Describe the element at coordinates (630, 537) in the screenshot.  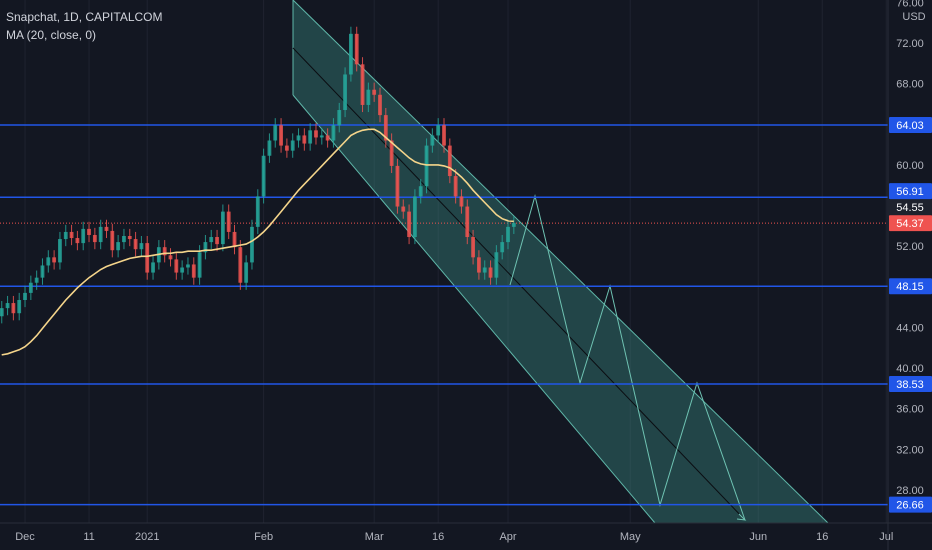
I see `x-tick-label: May` at that location.